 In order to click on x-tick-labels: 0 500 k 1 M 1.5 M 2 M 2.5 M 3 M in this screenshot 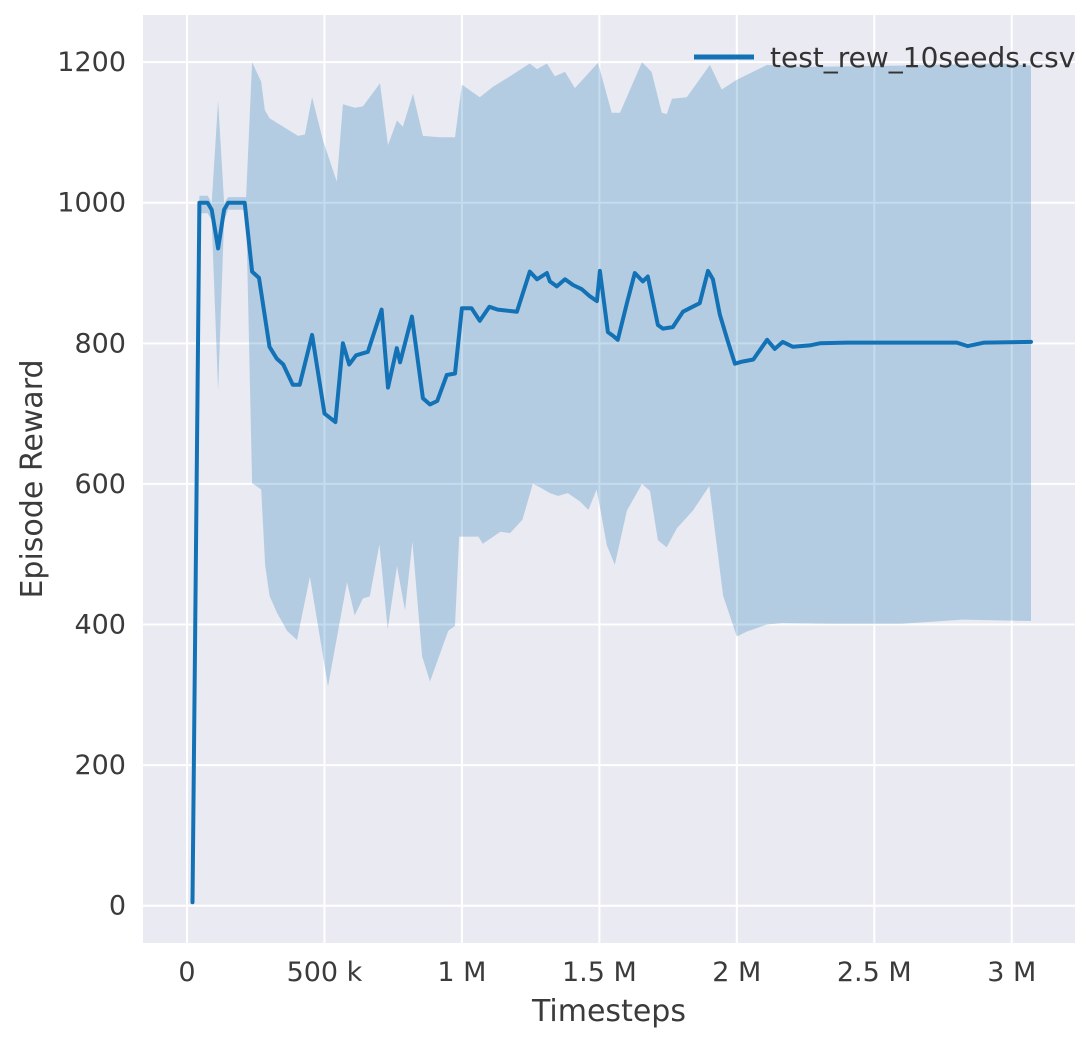, I will do `click(607, 972)`.